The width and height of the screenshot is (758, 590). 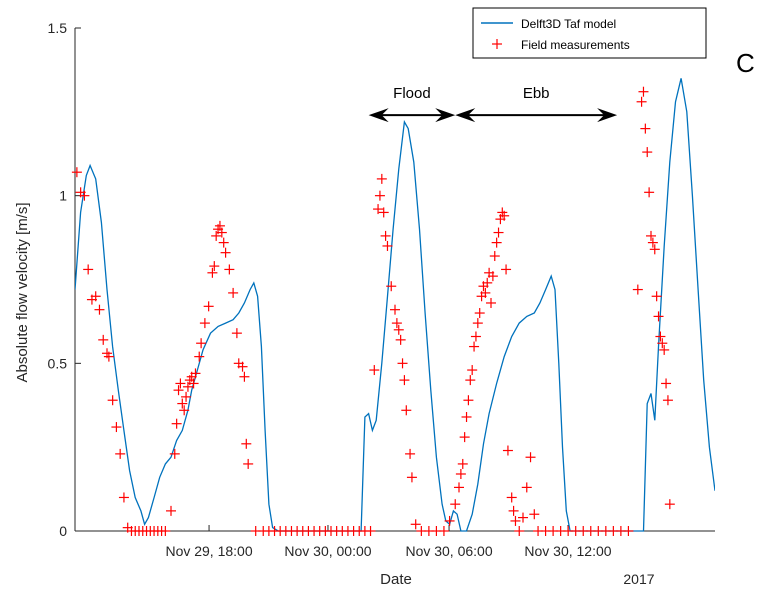 I want to click on y-tick-label: 1.5, so click(x=58, y=28).